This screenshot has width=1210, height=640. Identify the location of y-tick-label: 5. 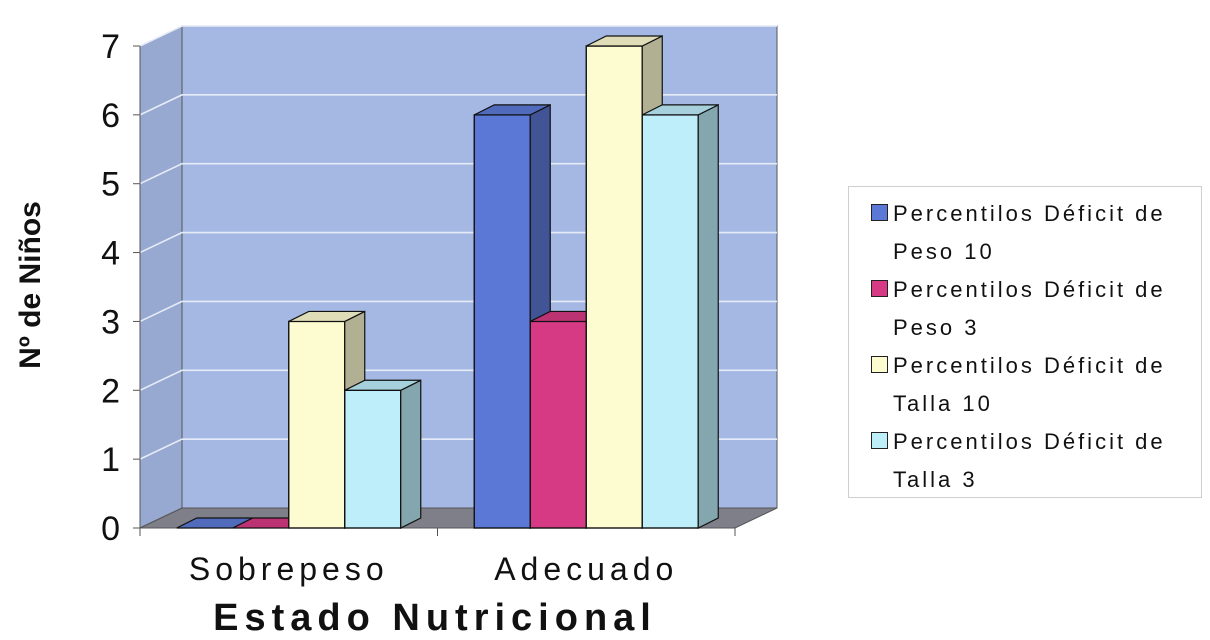
(110, 185).